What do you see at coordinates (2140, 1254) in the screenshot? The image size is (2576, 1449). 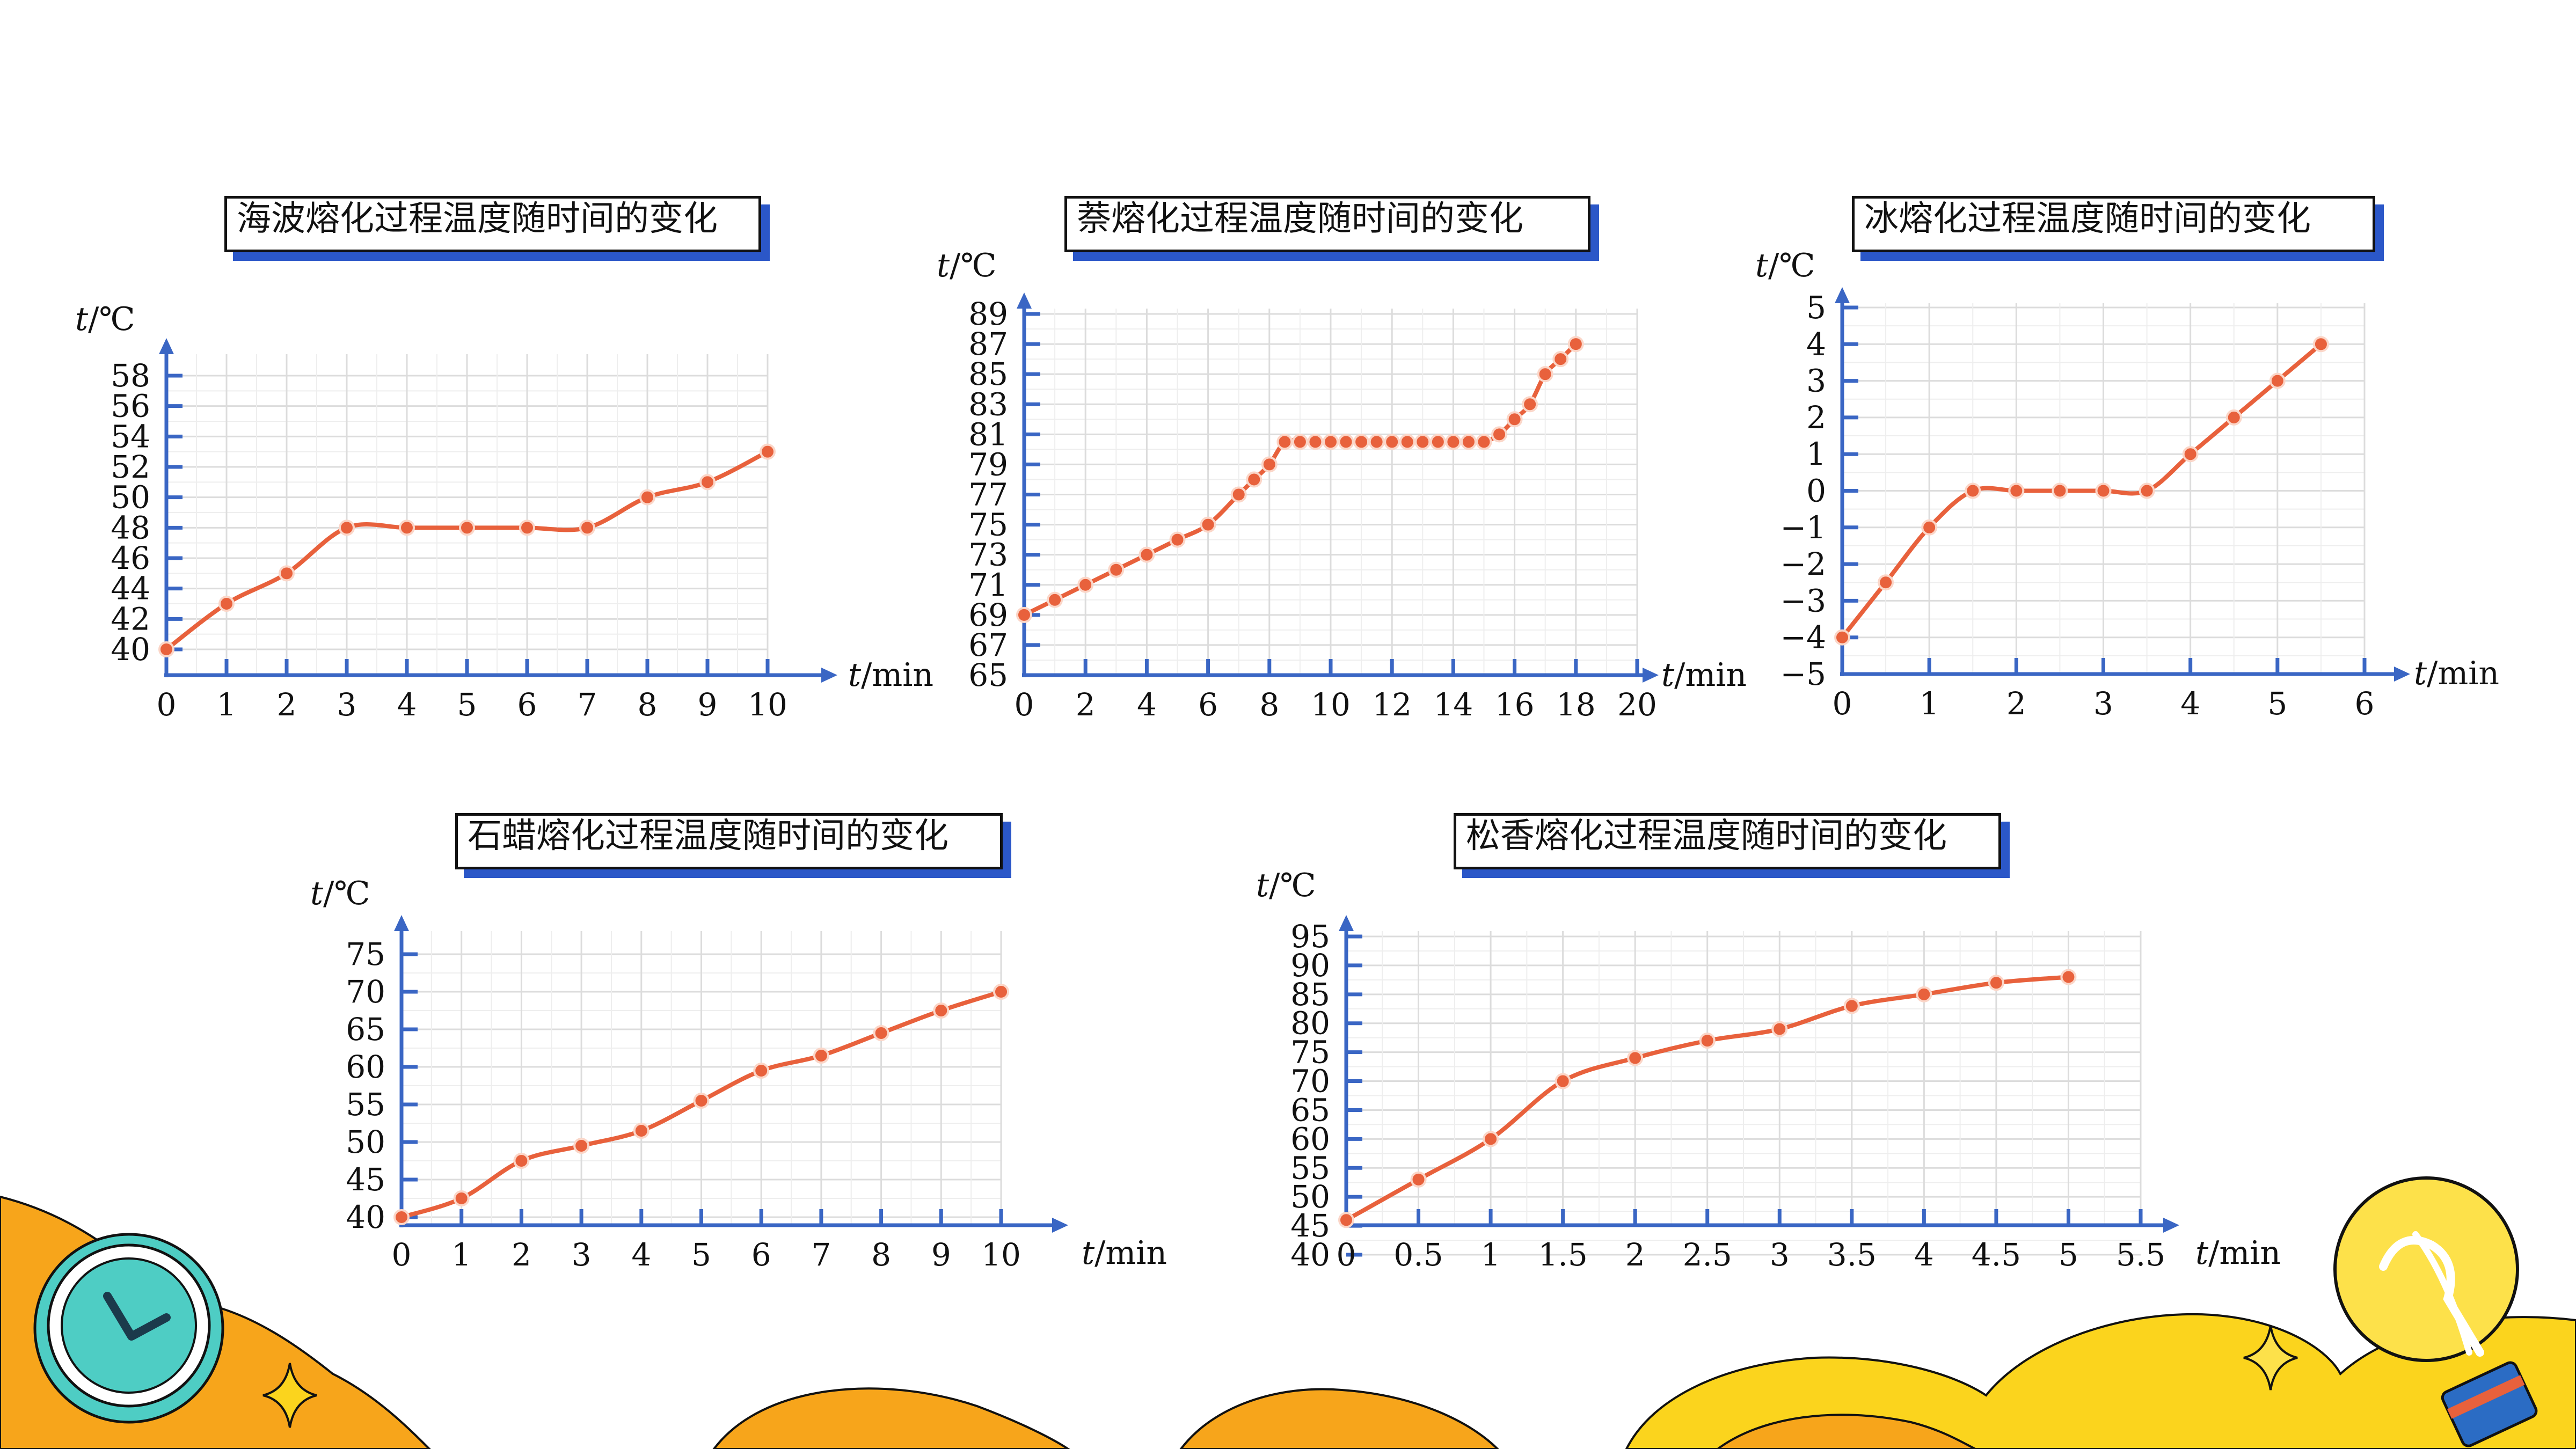 I see `x-tick-label: 5.5` at bounding box center [2140, 1254].